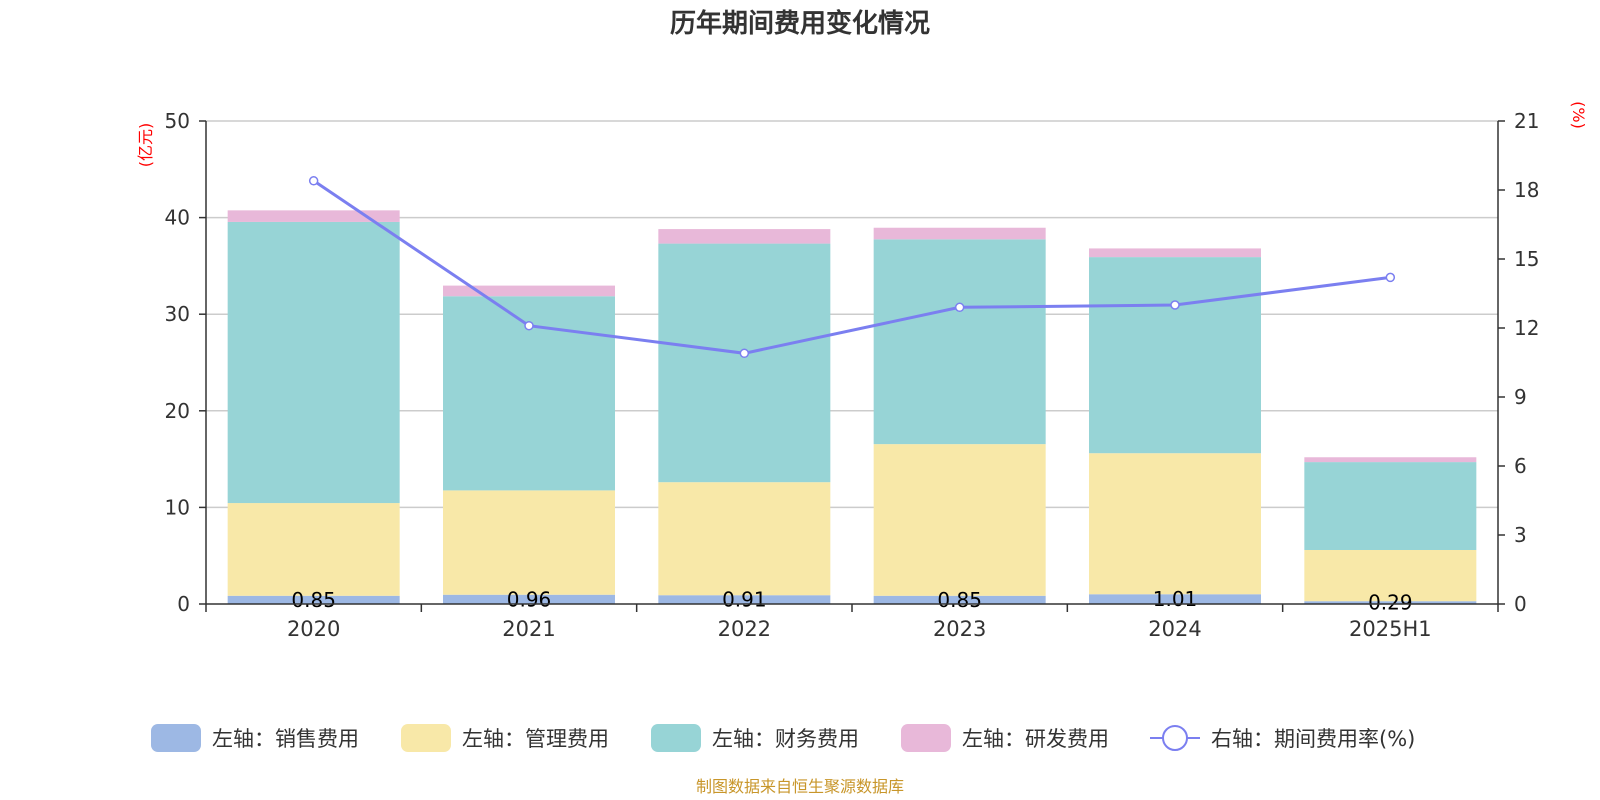 The width and height of the screenshot is (1600, 800). What do you see at coordinates (535, 739) in the screenshot?
I see `legend-label: 左轴：管理费用` at bounding box center [535, 739].